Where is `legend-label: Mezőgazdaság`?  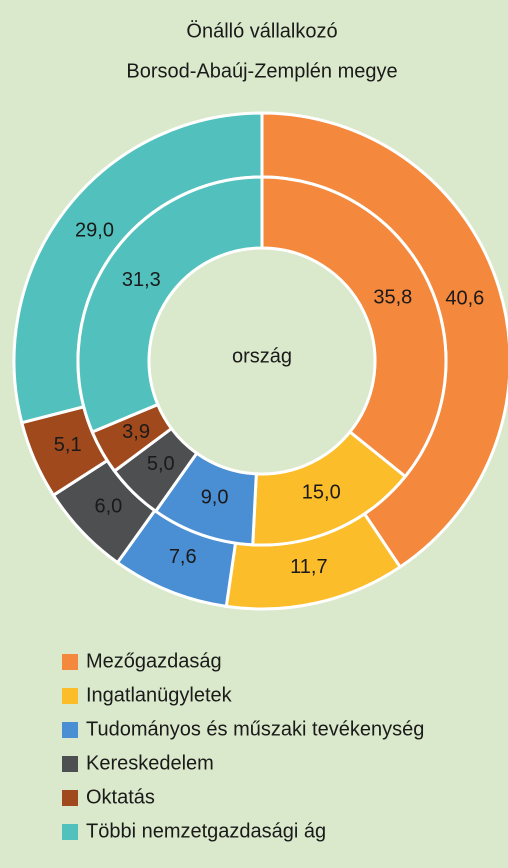
legend-label: Mezőgazdaság is located at coordinates (154, 661).